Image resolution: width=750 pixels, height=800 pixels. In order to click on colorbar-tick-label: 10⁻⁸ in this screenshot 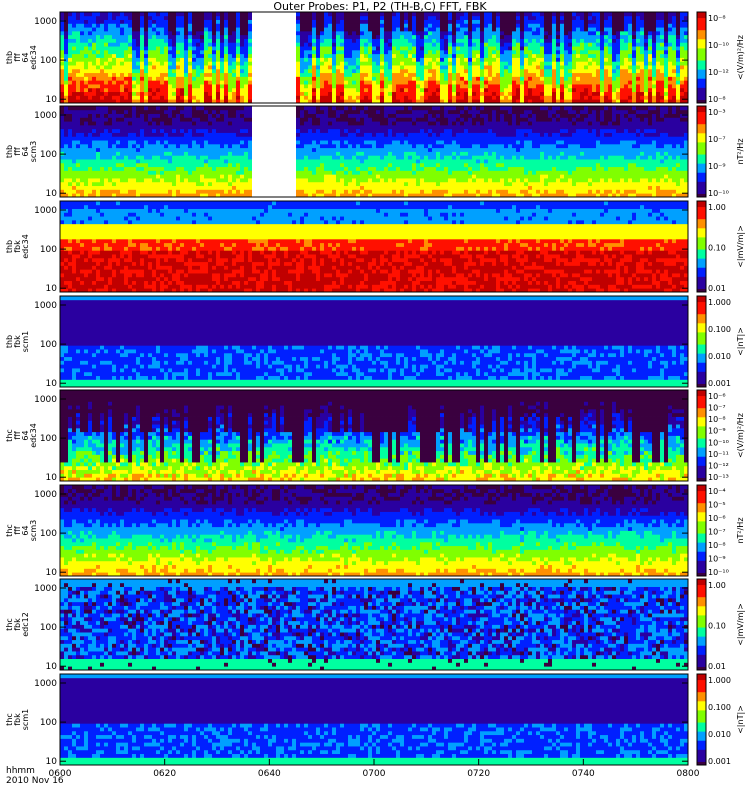, I will do `click(717, 18)`.